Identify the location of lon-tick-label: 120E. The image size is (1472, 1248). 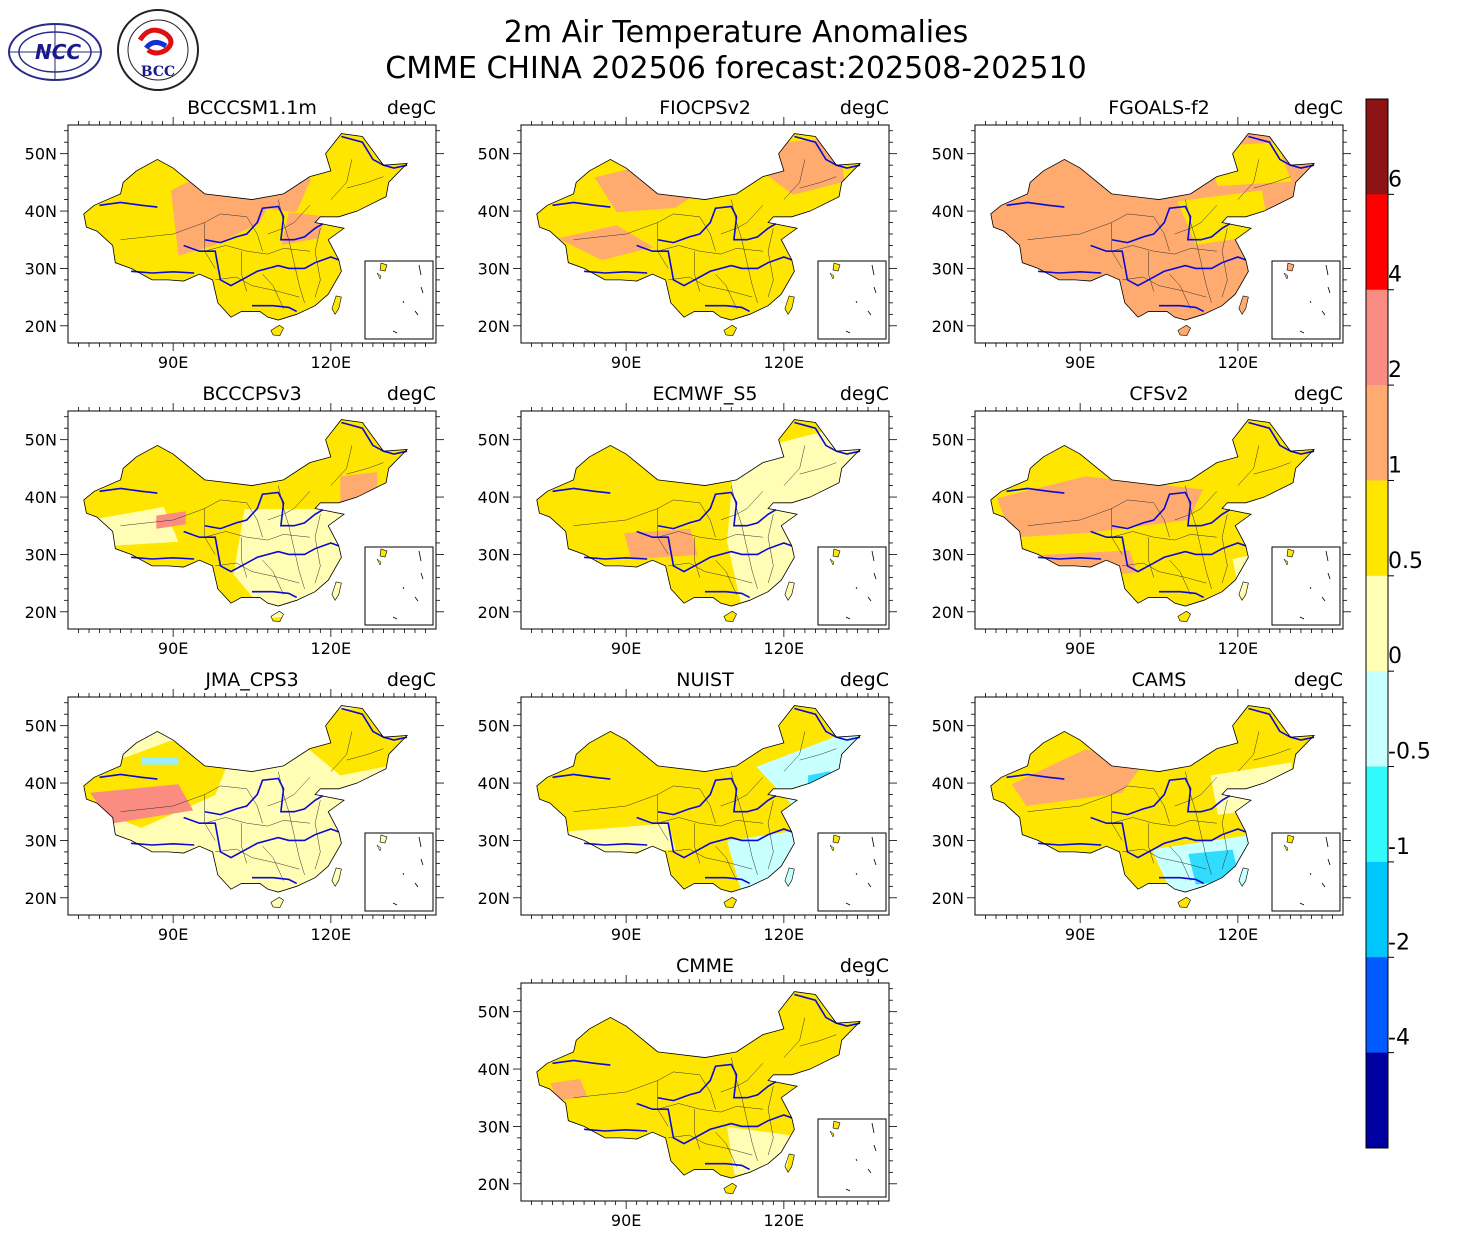
(784, 1220).